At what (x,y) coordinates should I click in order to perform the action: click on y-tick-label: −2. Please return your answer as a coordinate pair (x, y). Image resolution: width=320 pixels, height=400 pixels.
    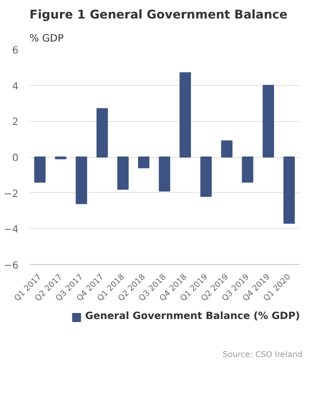
    Looking at the image, I should click on (11, 194).